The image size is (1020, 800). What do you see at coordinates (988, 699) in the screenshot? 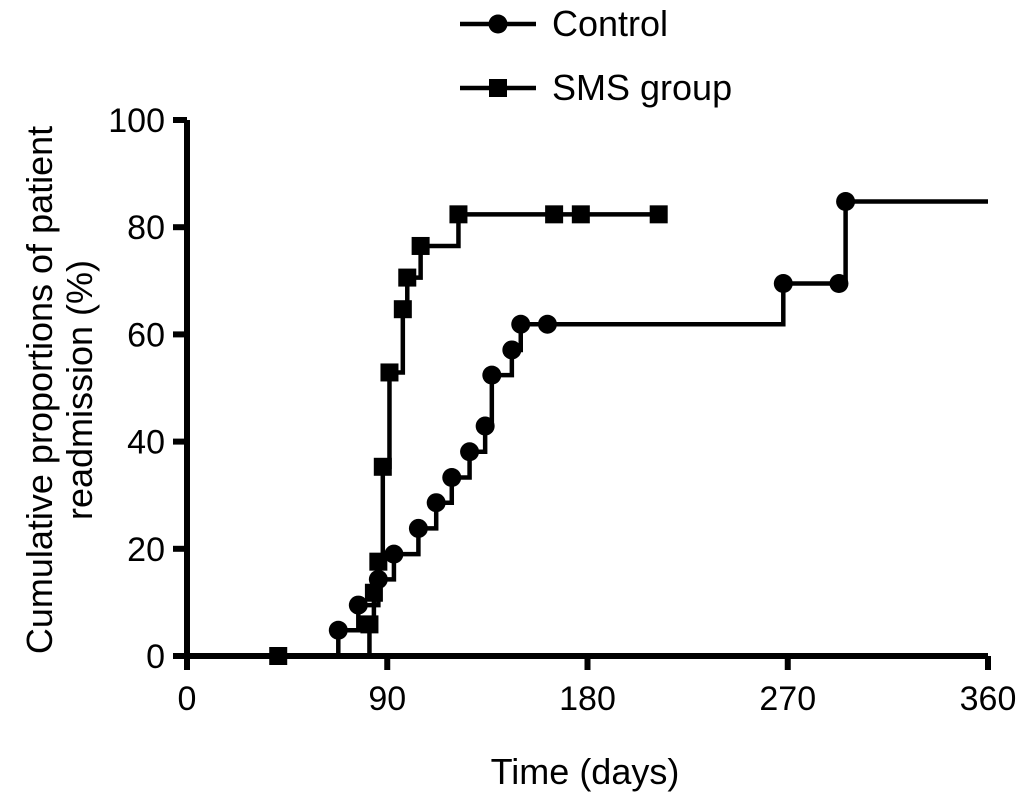
I see `x-tick-label: 360` at bounding box center [988, 699].